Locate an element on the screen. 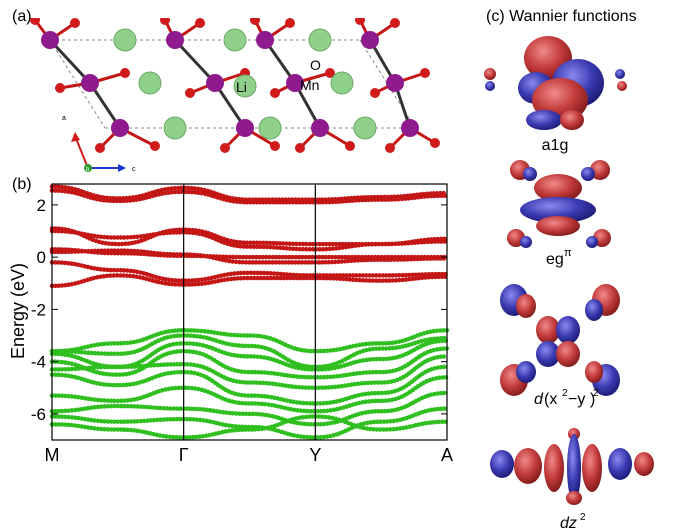  o-label: O is located at coordinates (315, 65).